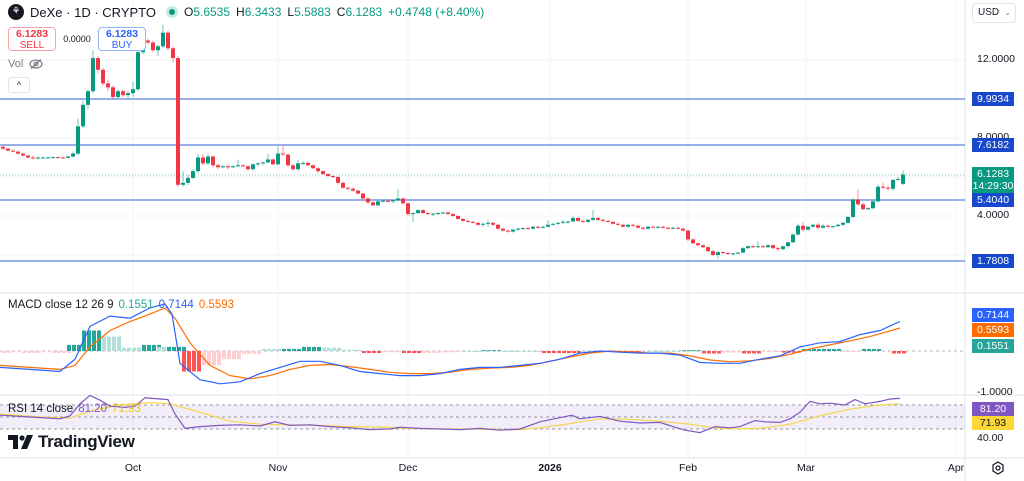 This screenshot has height=481, width=1024. What do you see at coordinates (993, 330) in the screenshot?
I see `signal-tag: 0.5593` at bounding box center [993, 330].